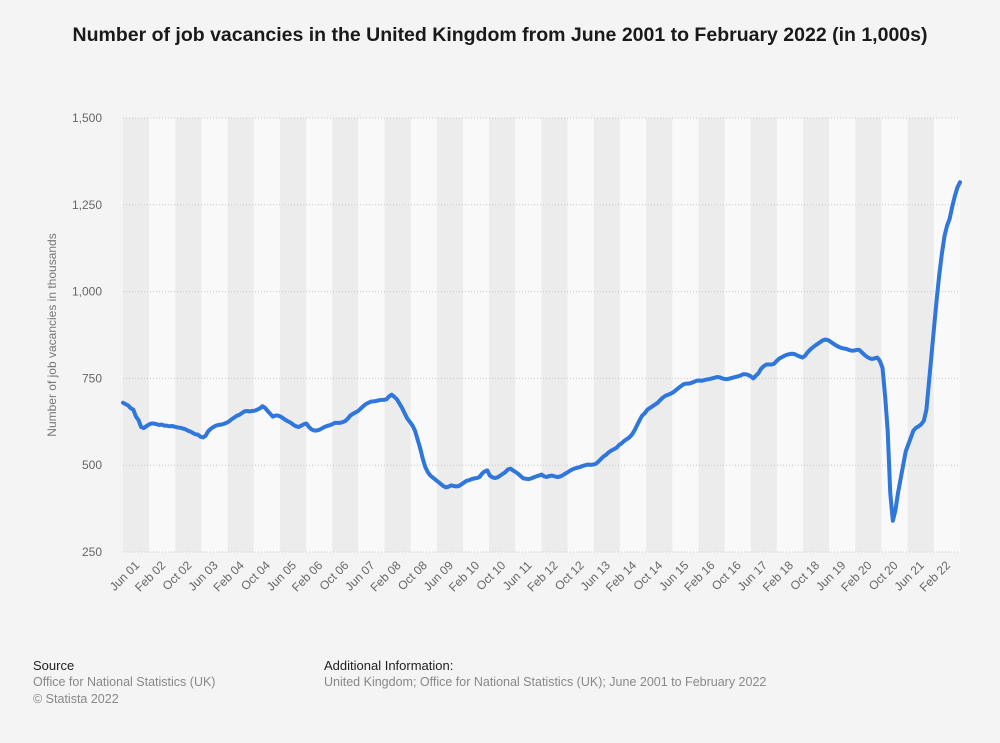 This screenshot has height=743, width=1000. Describe the element at coordinates (389, 665) in the screenshot. I see `info-heading: Additional Information:` at that location.